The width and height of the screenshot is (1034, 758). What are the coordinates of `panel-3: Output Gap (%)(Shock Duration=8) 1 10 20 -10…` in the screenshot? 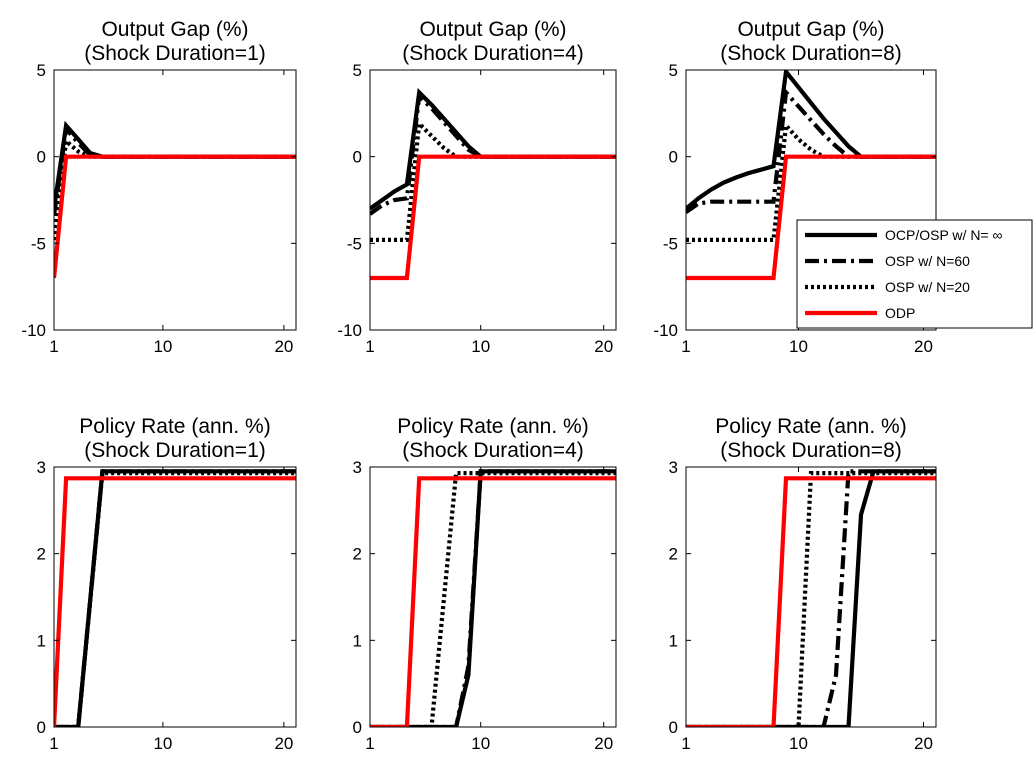 It's located at (795, 187).